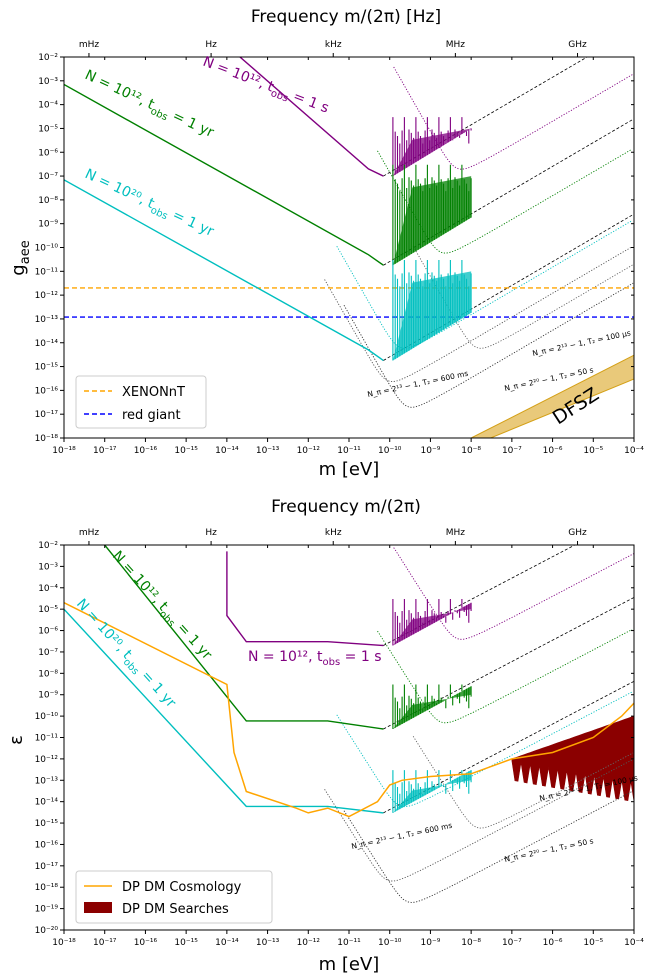 This screenshot has width=646, height=977. I want to click on bottom-freq-label: kHz, so click(333, 533).